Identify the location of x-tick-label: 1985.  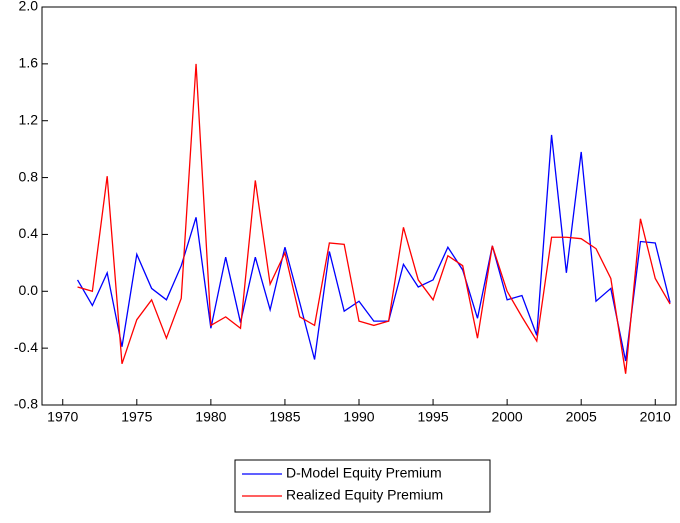
(284, 417).